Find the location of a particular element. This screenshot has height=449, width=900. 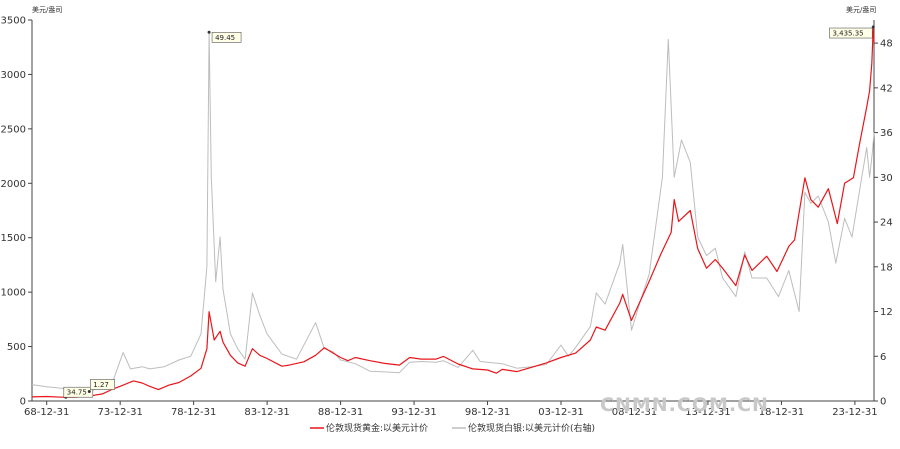

y-right-tick-label: 48 is located at coordinates (886, 44).